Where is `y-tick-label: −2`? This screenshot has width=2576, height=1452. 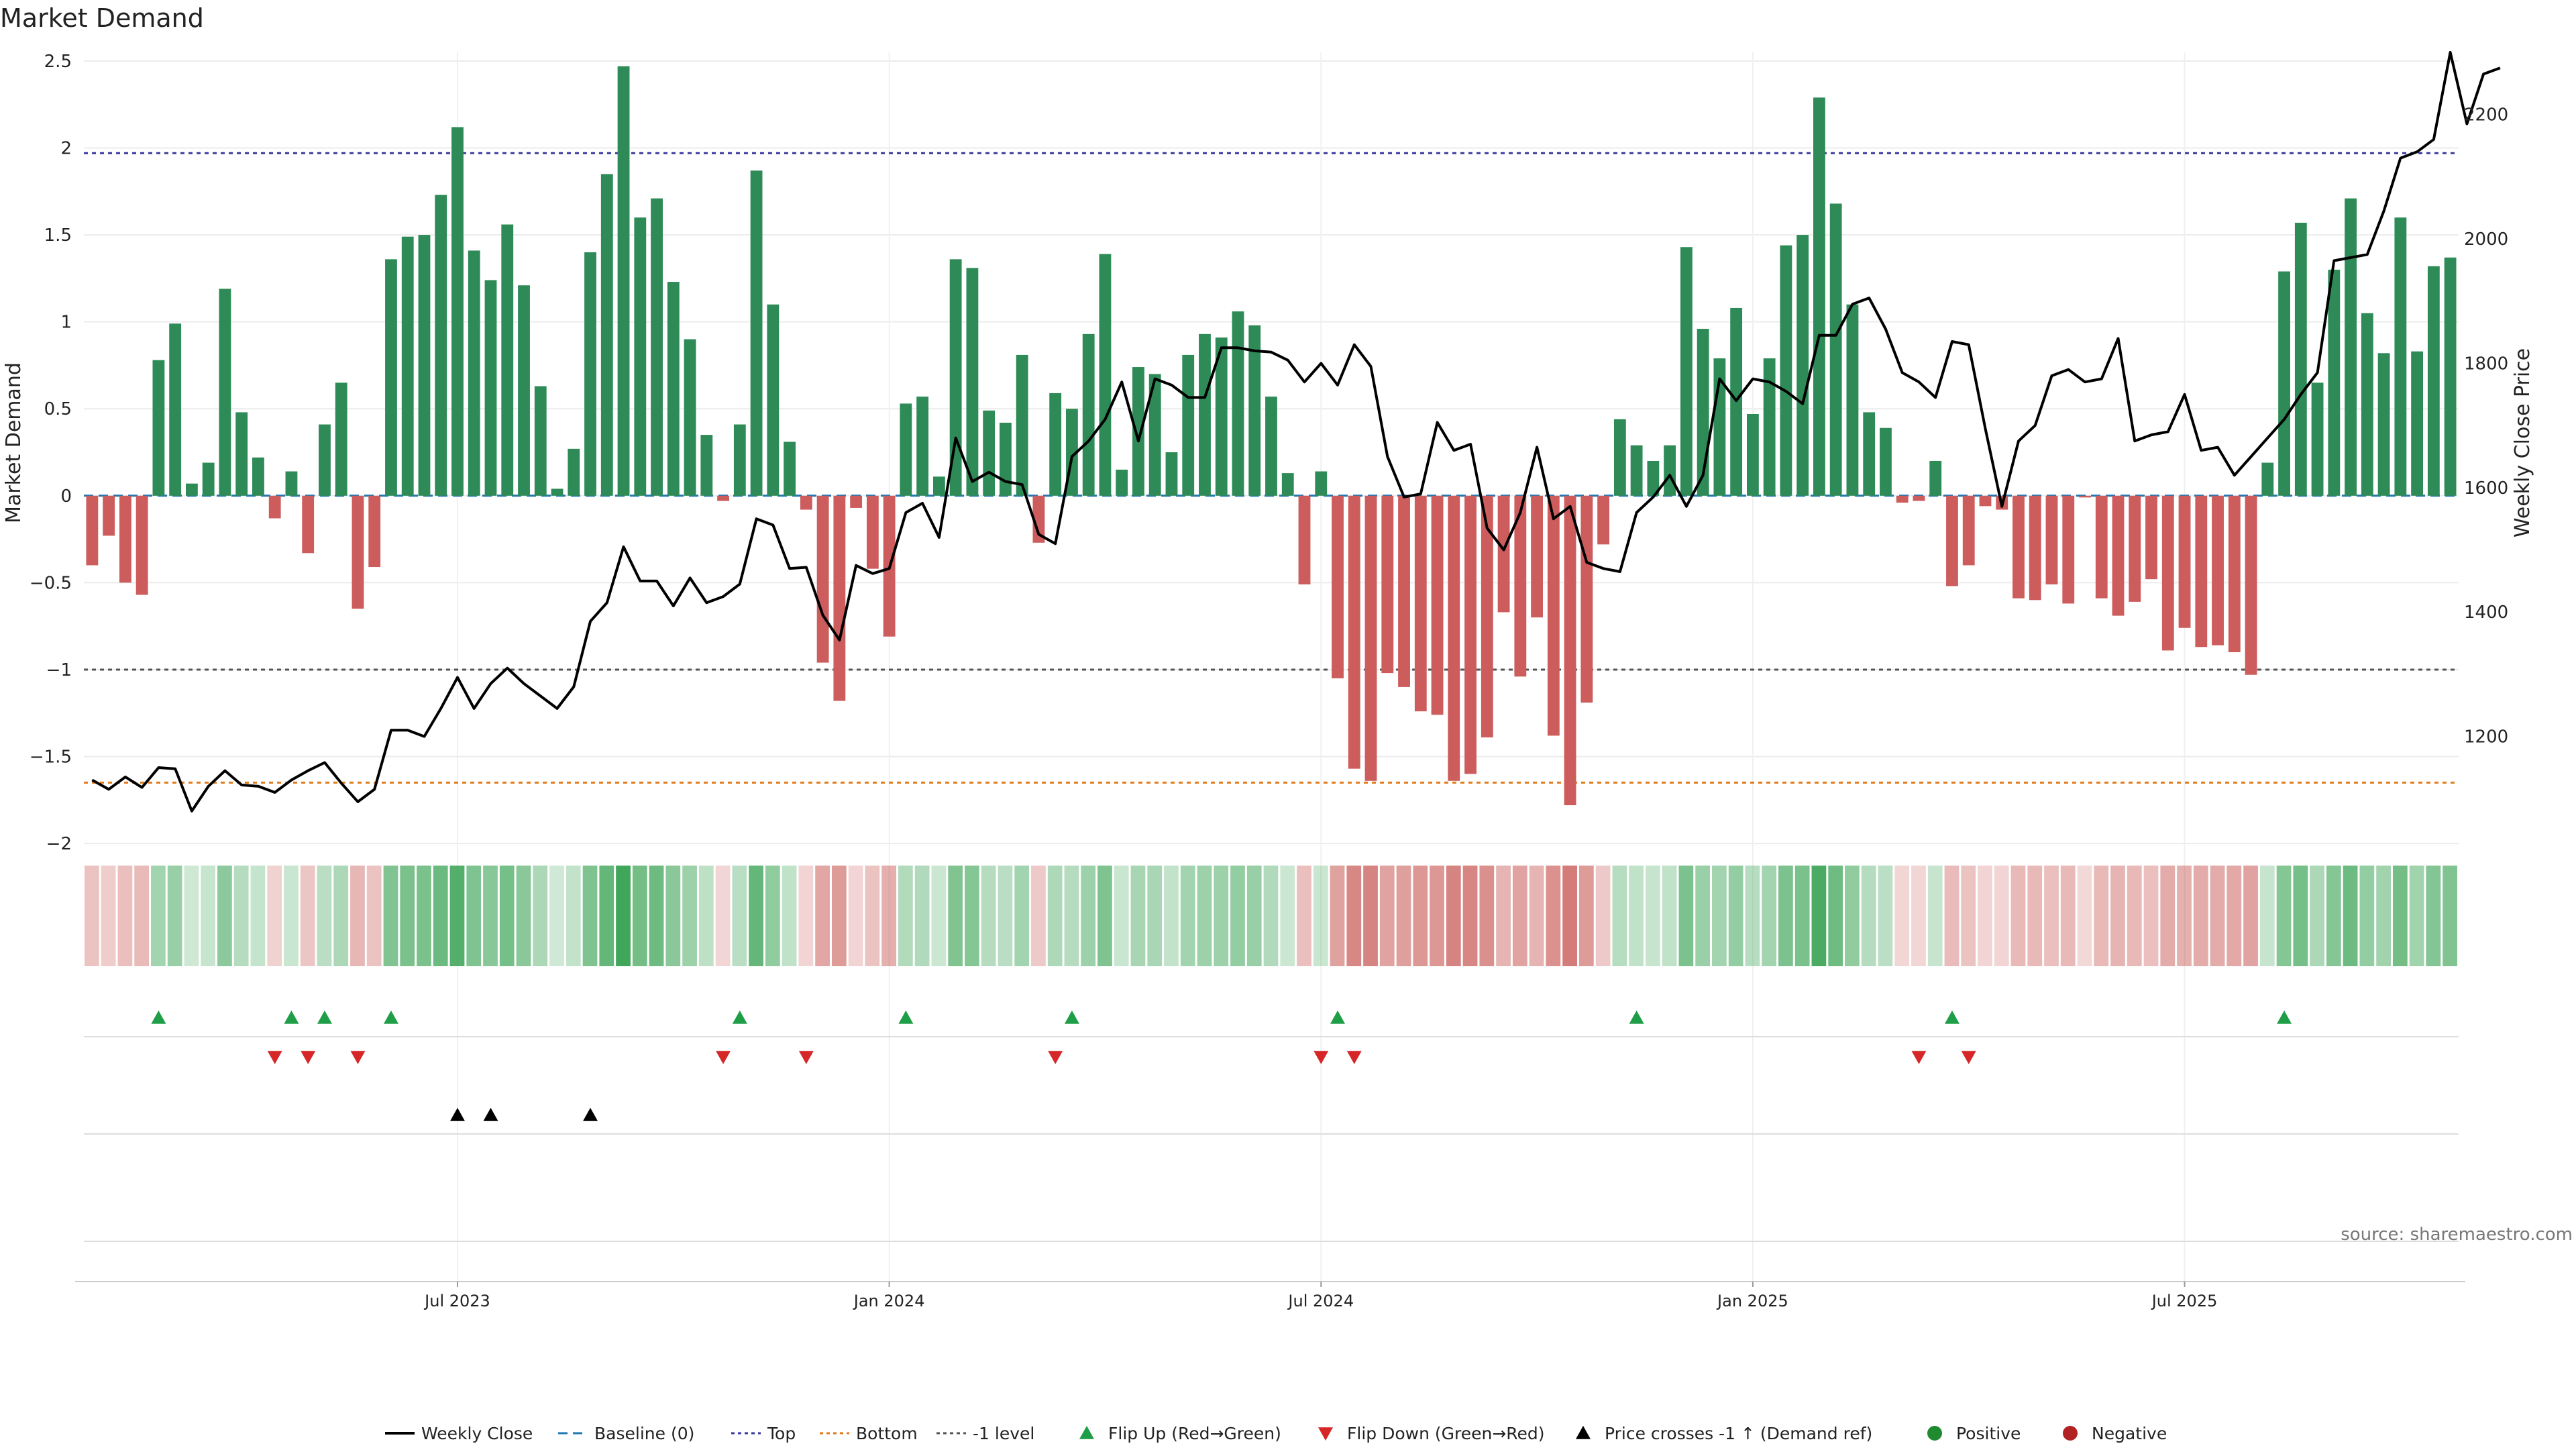
y-tick-label: −2 is located at coordinates (59, 844).